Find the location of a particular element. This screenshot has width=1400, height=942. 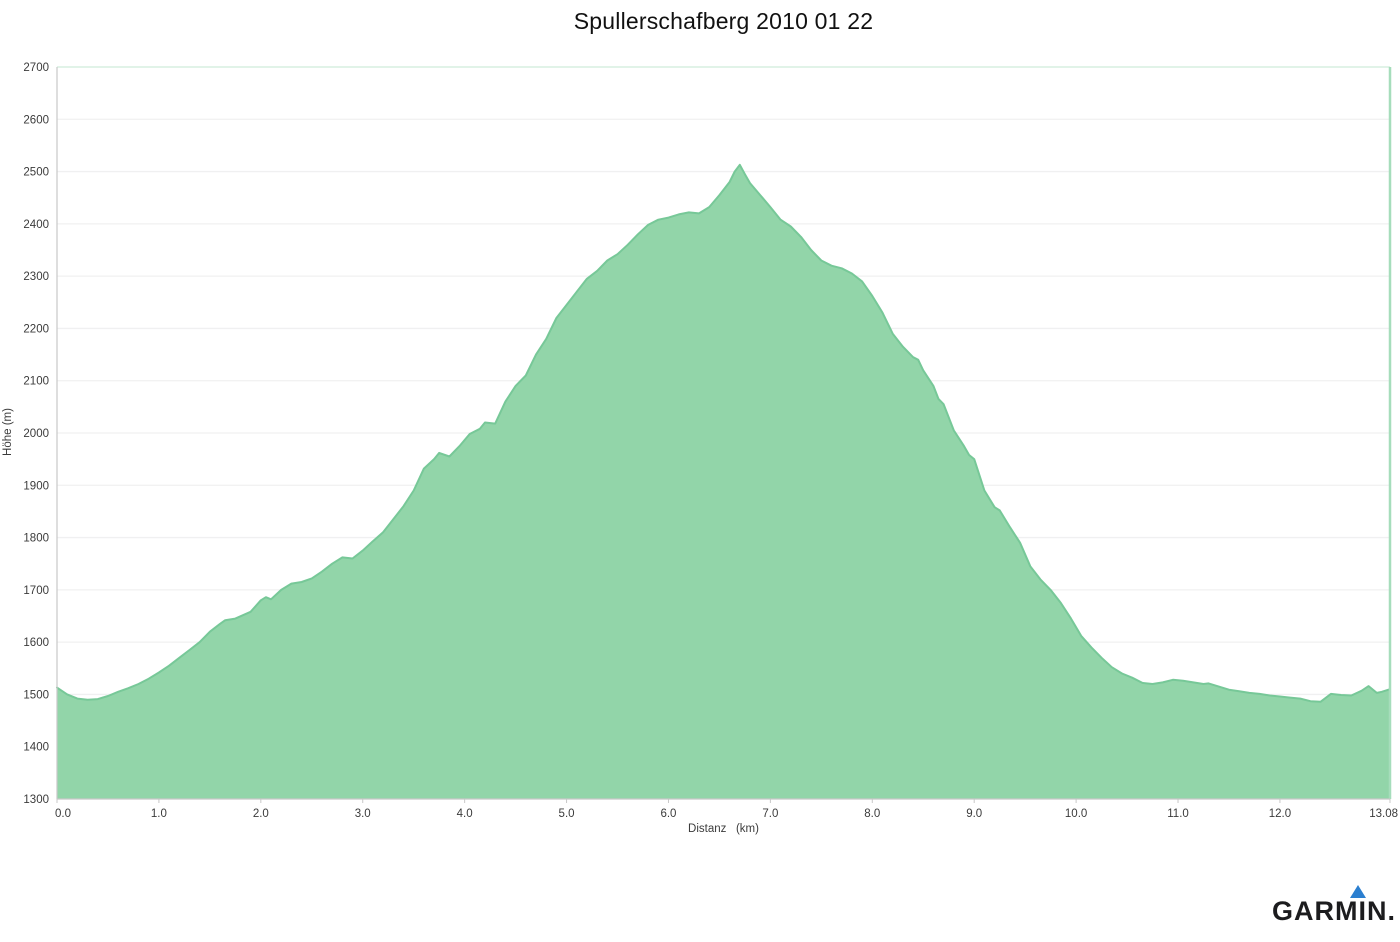

x-tick-label: 1.0 is located at coordinates (159, 814).